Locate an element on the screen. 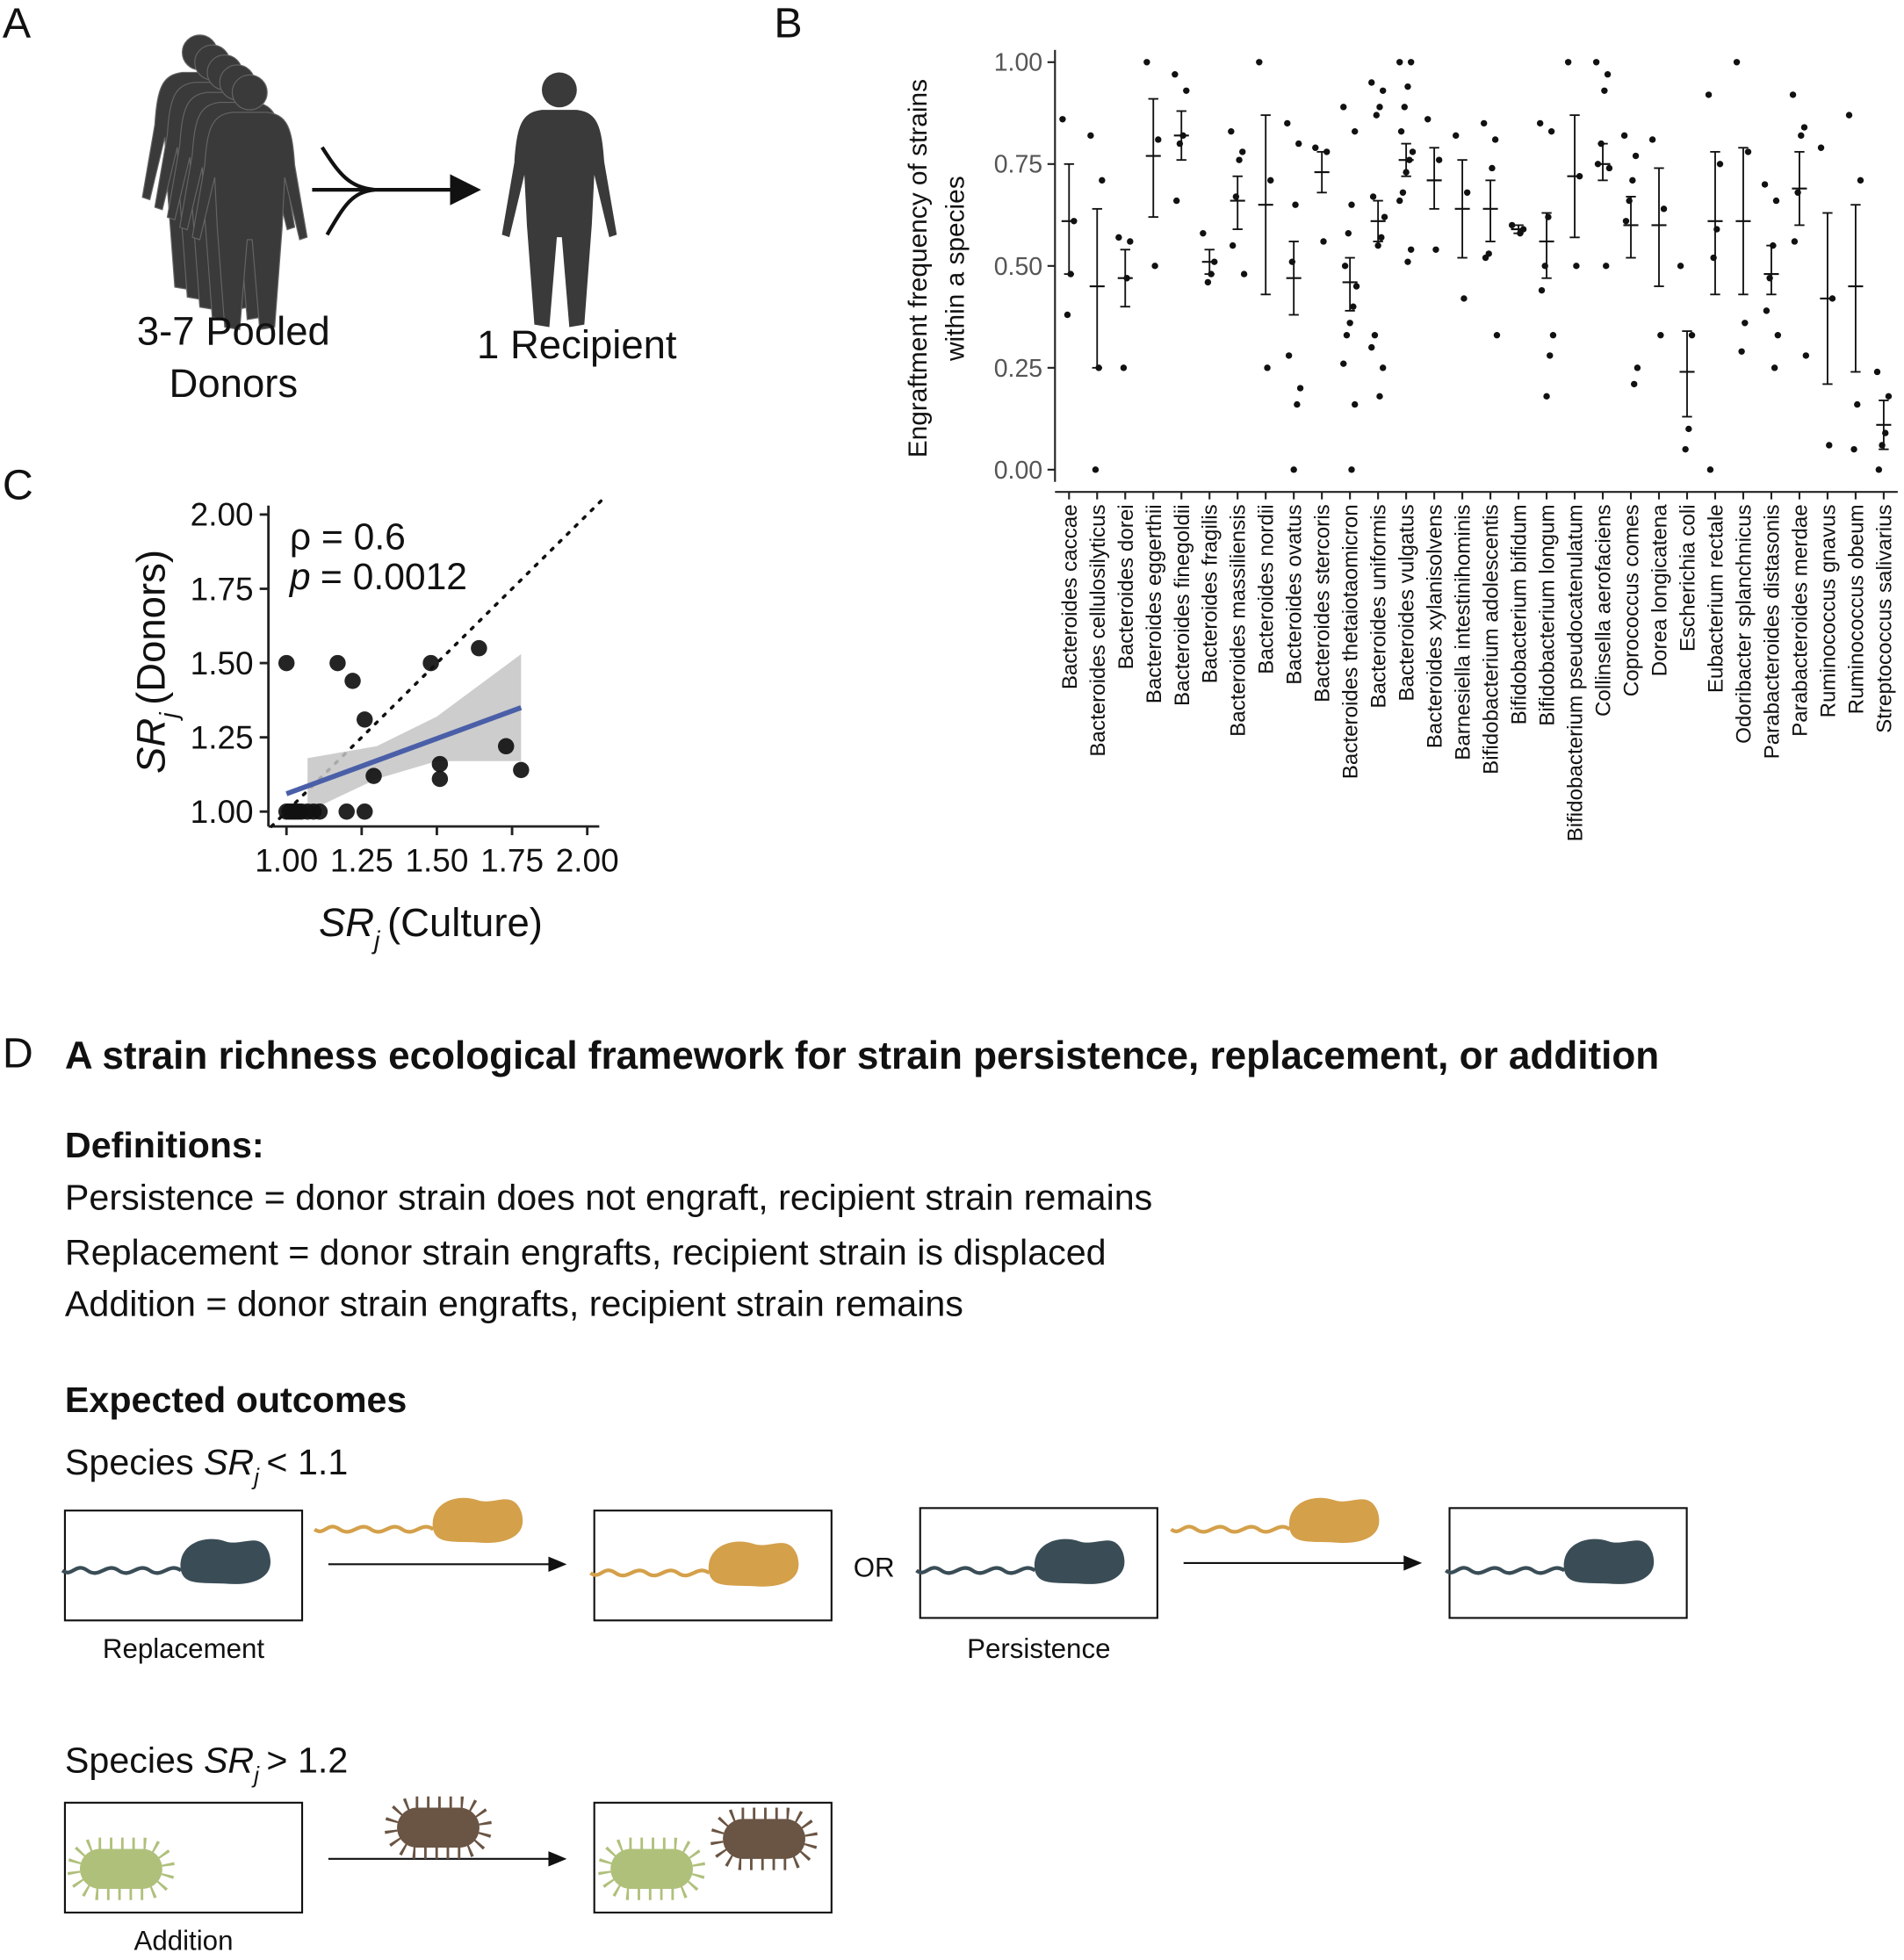 The width and height of the screenshot is (1904, 1960). panel-label: B is located at coordinates (788, 23).